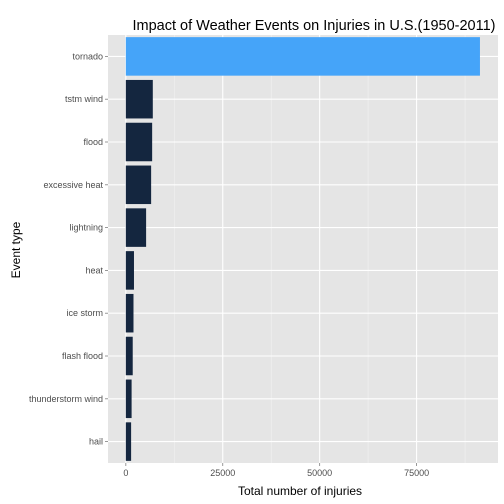  Describe the element at coordinates (136, 227) in the screenshot. I see `bar-lightning` at that location.